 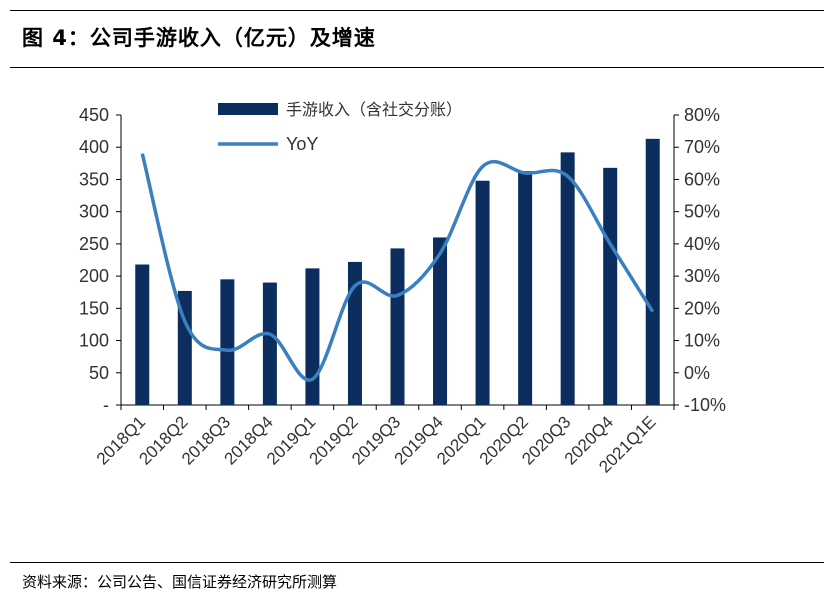 I want to click on right-tick-label: 30%, so click(x=702, y=276).